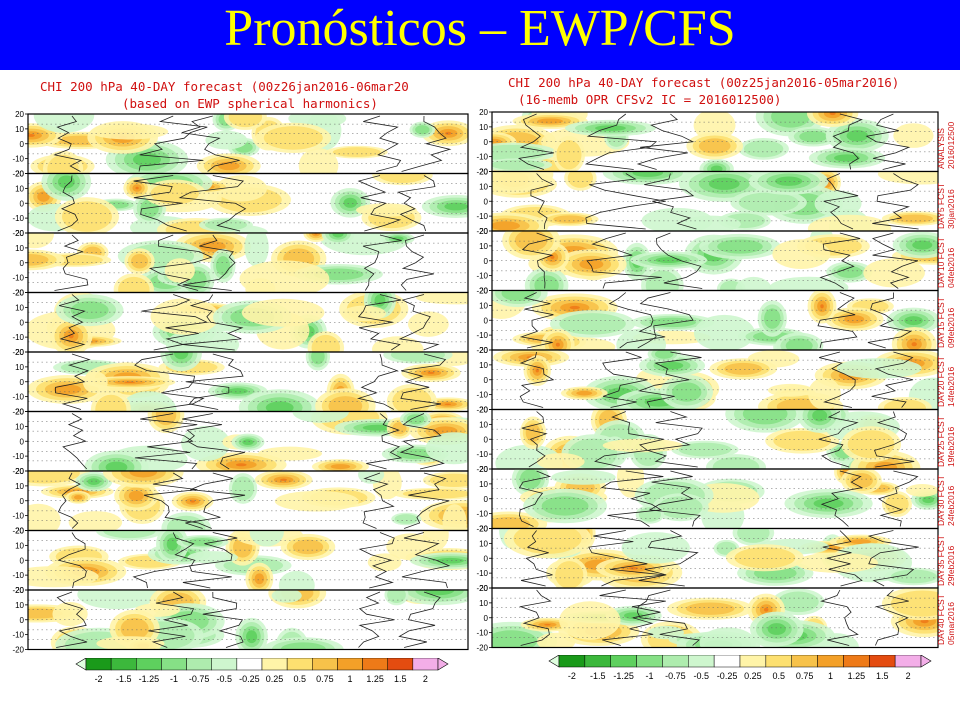  What do you see at coordinates (572, 676) in the screenshot?
I see `colorbar-label: -2` at bounding box center [572, 676].